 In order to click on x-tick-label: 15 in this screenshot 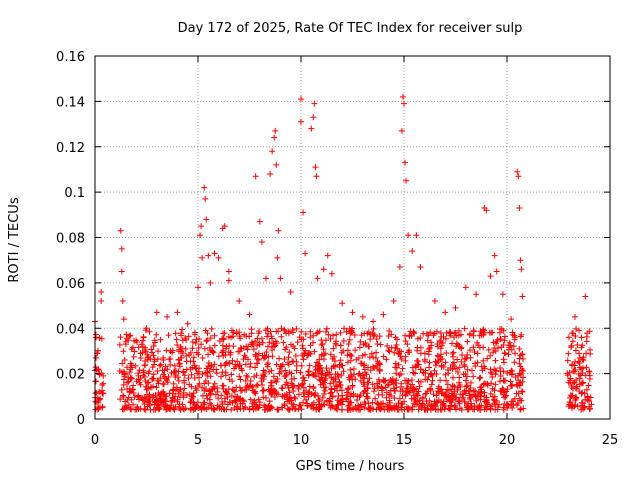, I will do `click(404, 440)`.